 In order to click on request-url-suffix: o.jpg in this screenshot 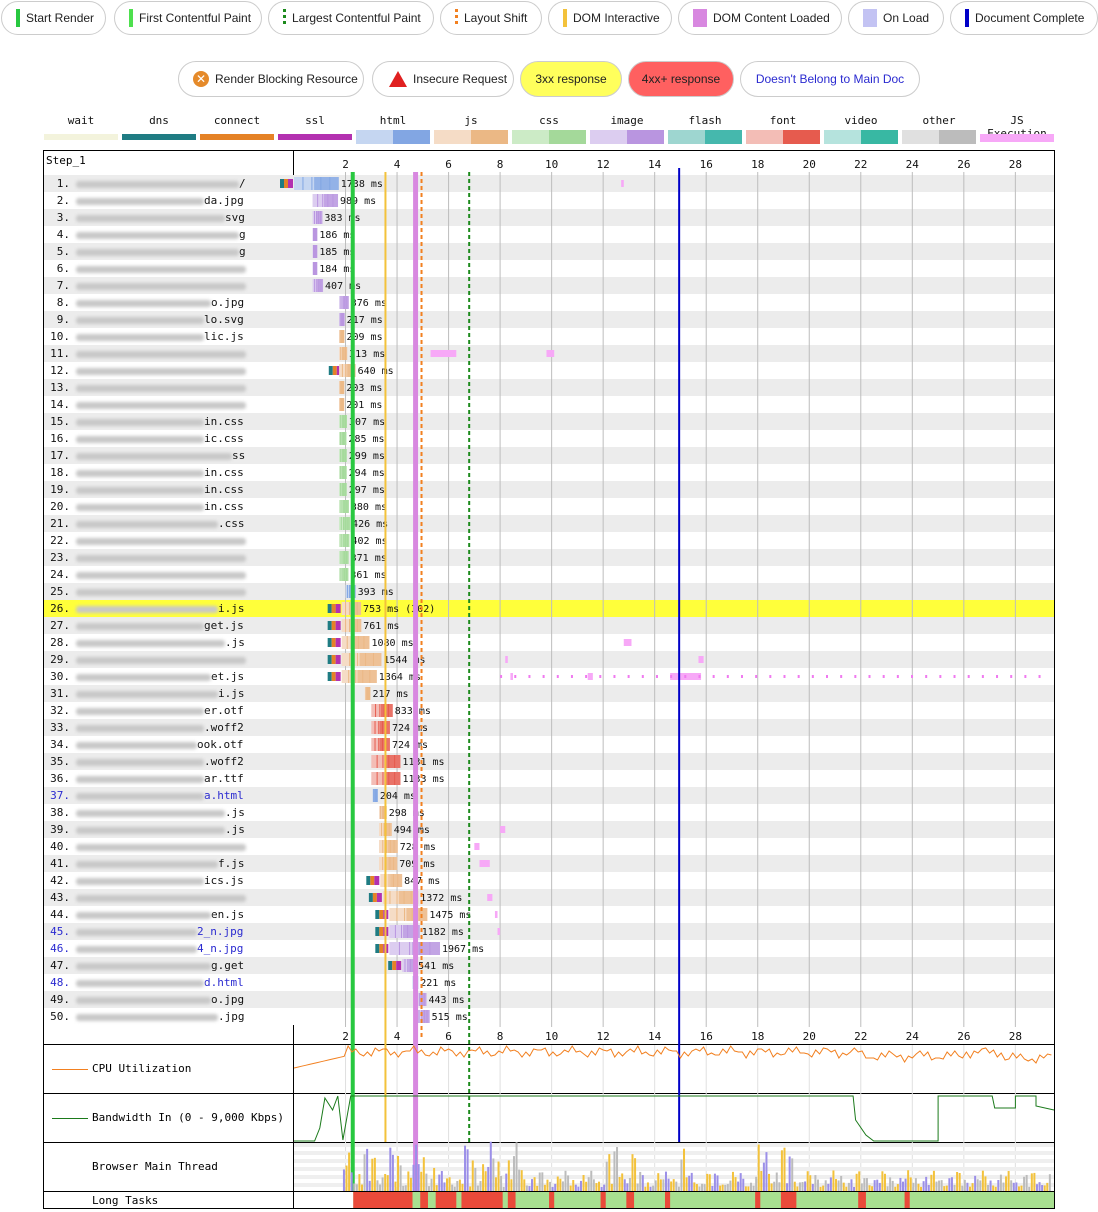, I will do `click(228, 999)`.